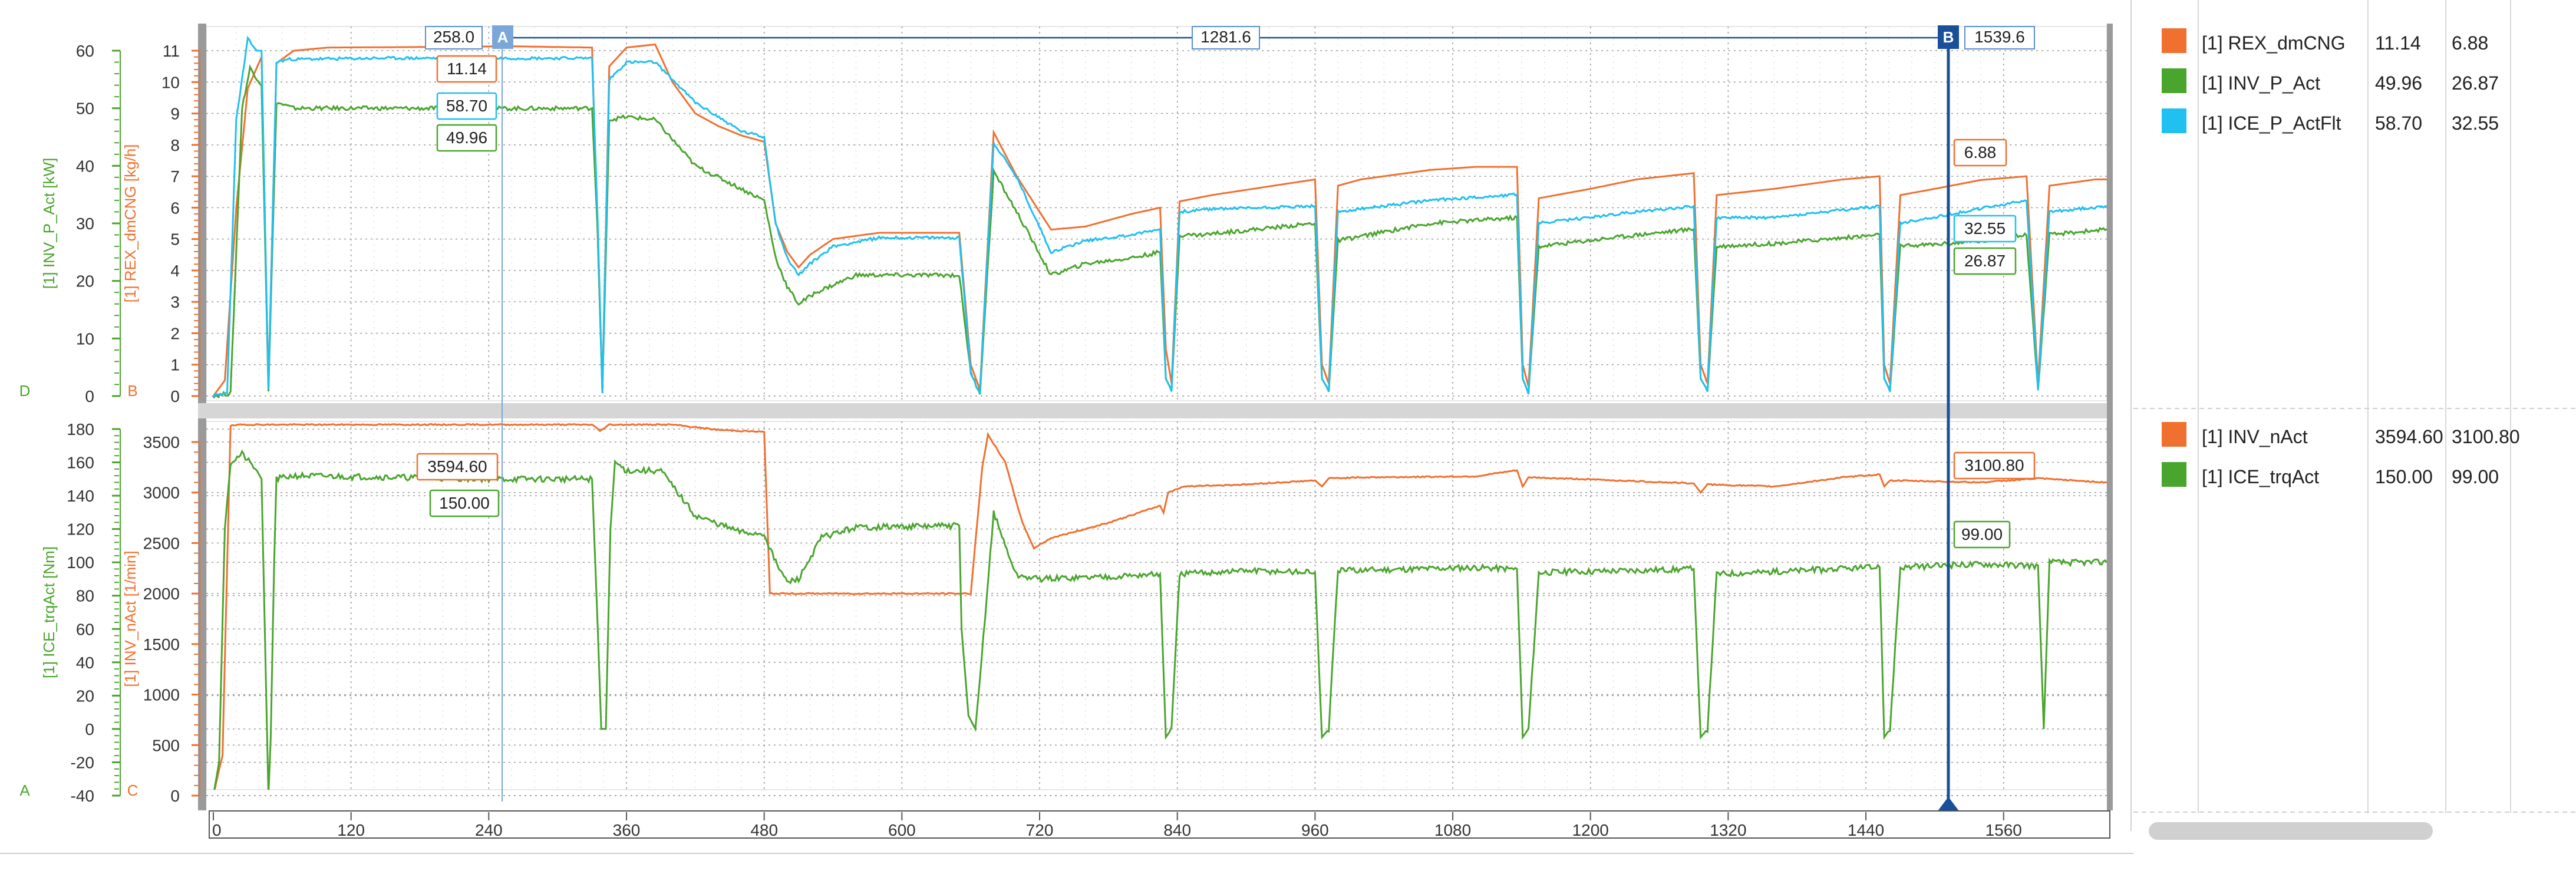 Image resolution: width=2576 pixels, height=874 pixels. I want to click on panel-separator, so click(1154, 410).